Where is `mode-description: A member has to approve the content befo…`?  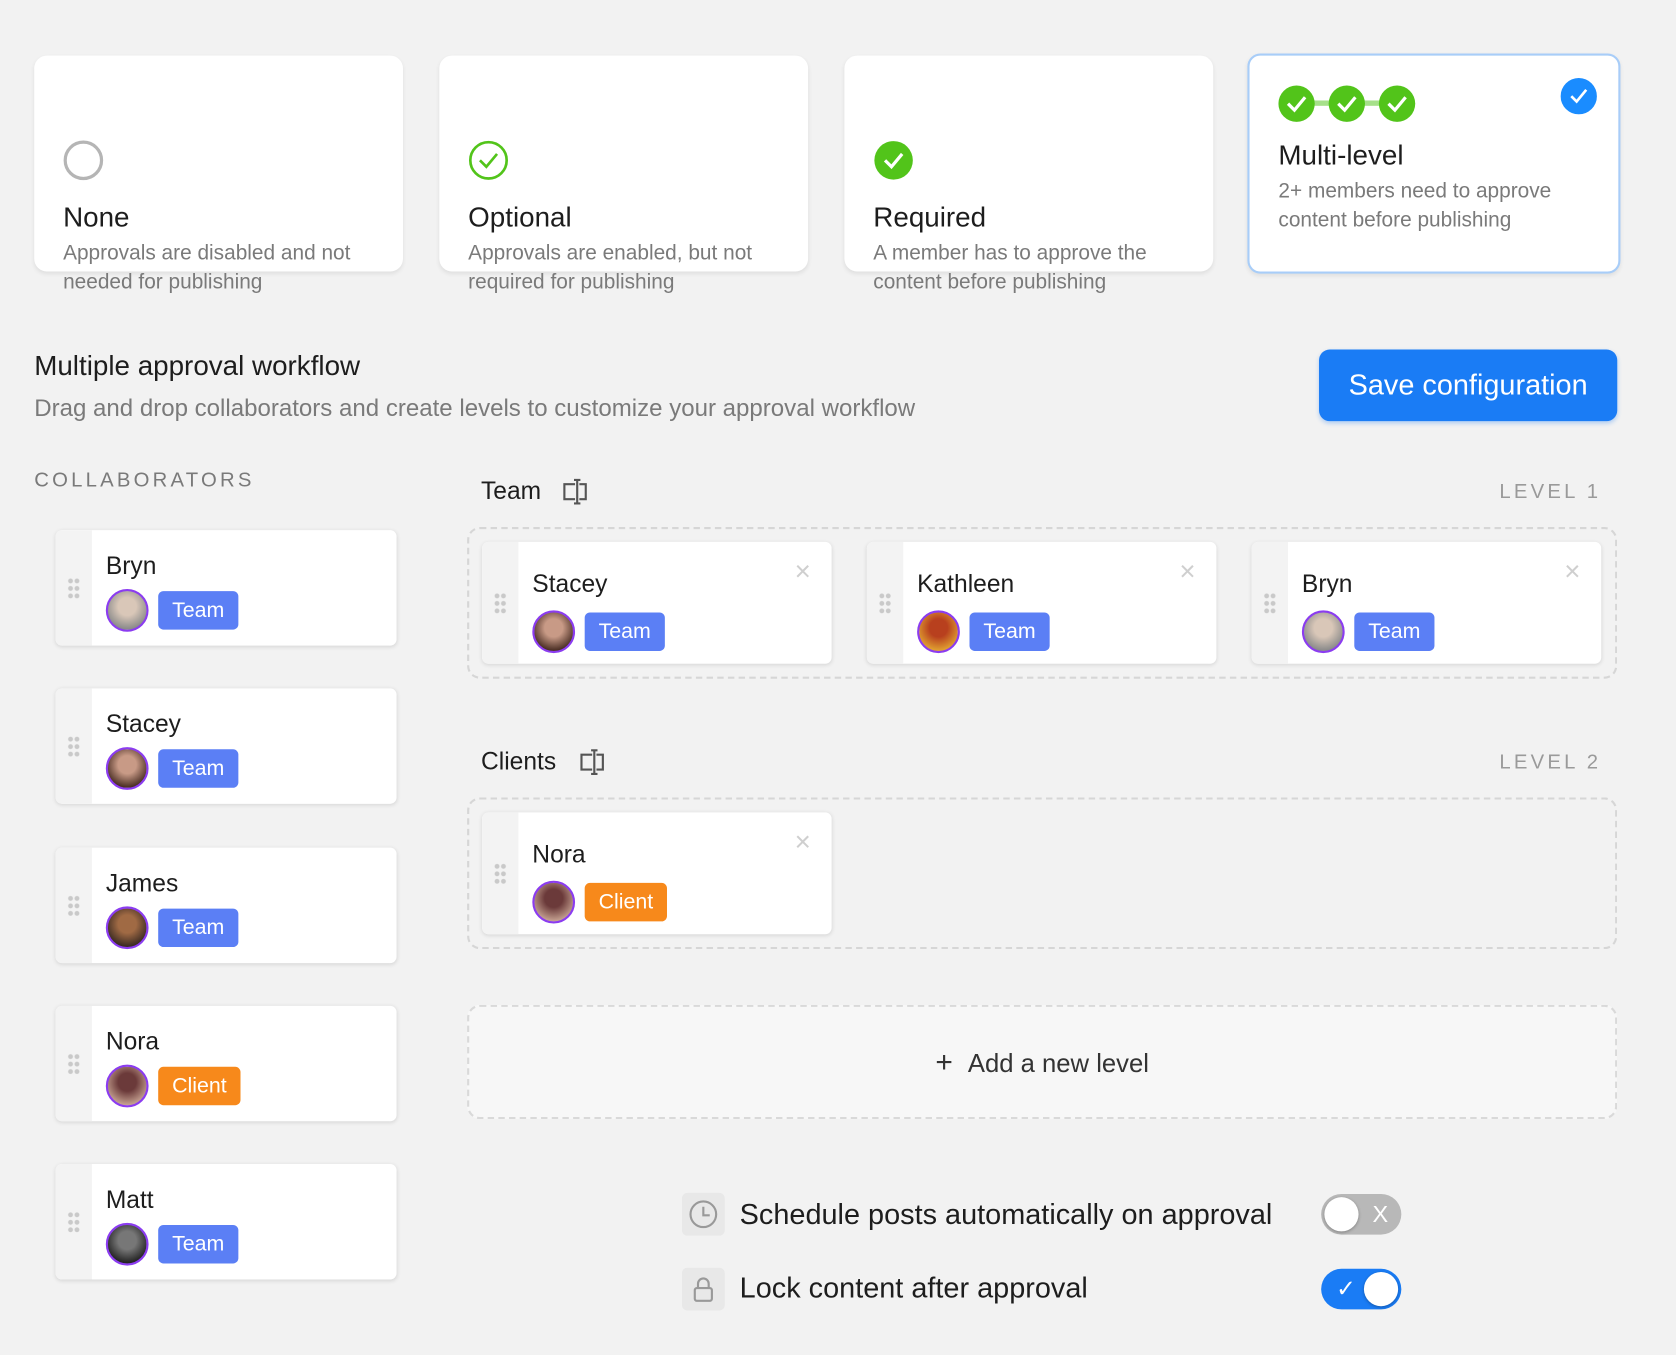 mode-description: A member has to approve the content befo… is located at coordinates (1010, 267).